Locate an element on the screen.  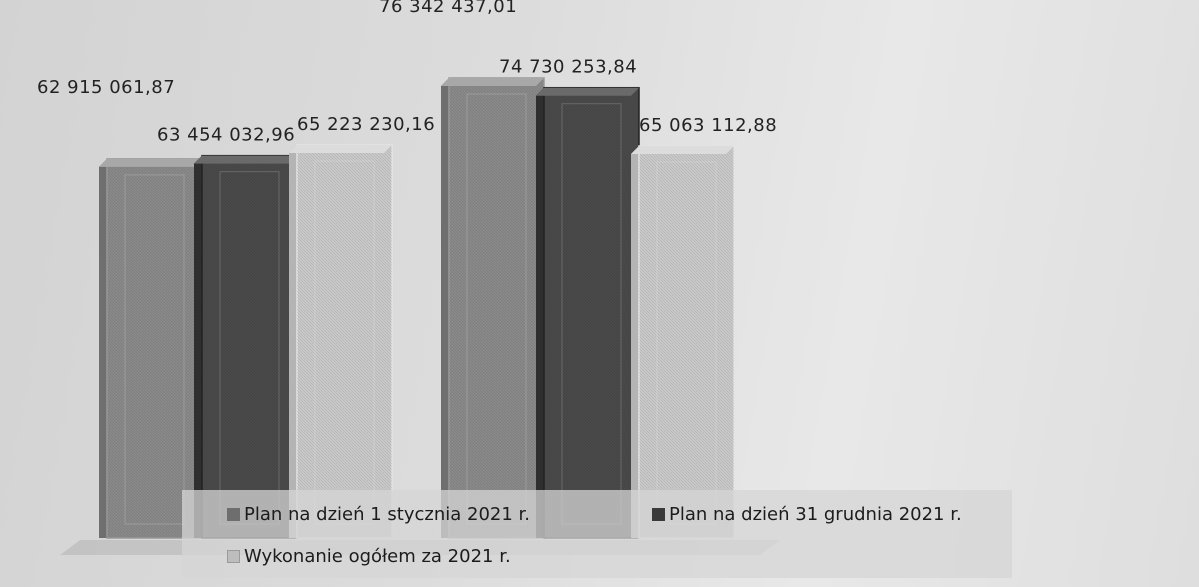
legend-swatch-execution is located at coordinates (233, 556).